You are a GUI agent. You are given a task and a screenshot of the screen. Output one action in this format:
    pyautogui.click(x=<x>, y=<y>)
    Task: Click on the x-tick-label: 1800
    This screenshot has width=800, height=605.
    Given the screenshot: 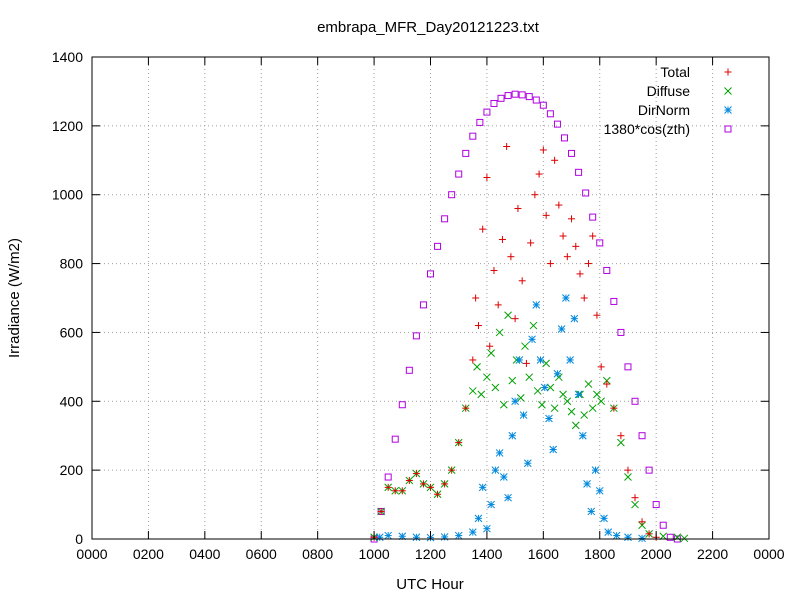 What is the action you would take?
    pyautogui.click(x=599, y=554)
    